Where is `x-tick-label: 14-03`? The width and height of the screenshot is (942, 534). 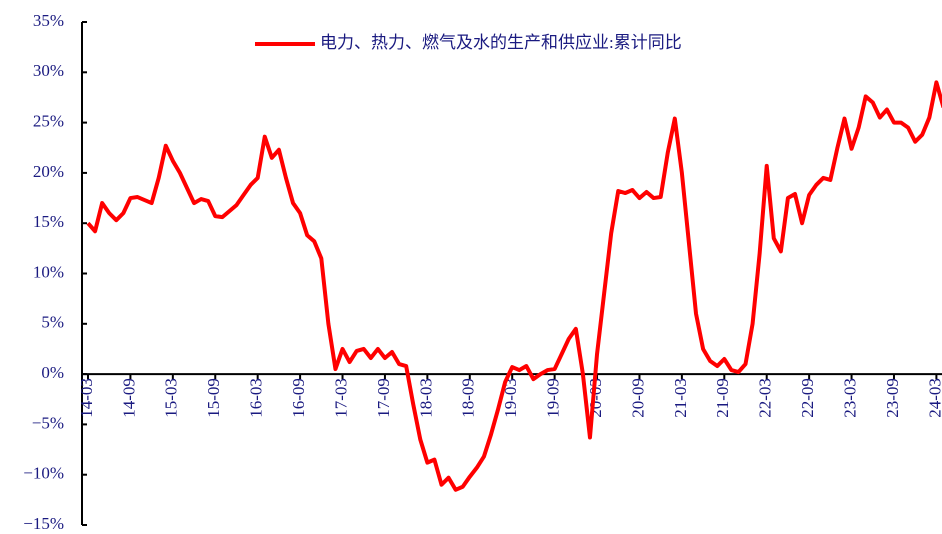 x-tick-label: 14-03 is located at coordinates (86, 398).